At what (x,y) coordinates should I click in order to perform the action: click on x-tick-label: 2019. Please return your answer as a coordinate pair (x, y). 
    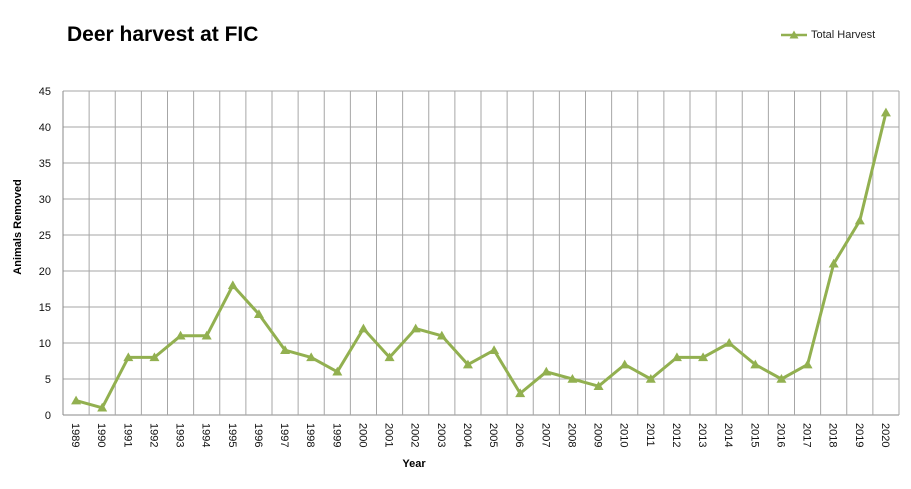
    Looking at the image, I should click on (859, 435).